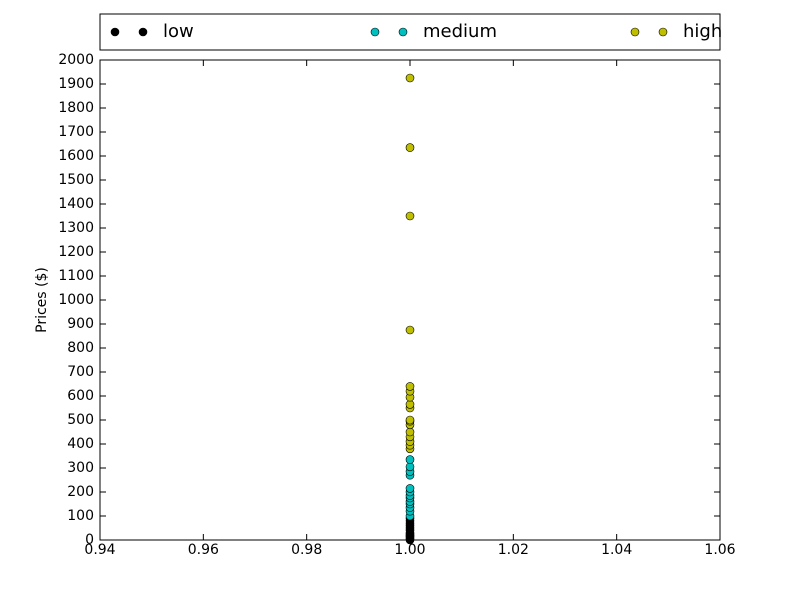 This screenshot has height=600, width=800. What do you see at coordinates (80, 516) in the screenshot?
I see `y-tick-label: 100` at bounding box center [80, 516].